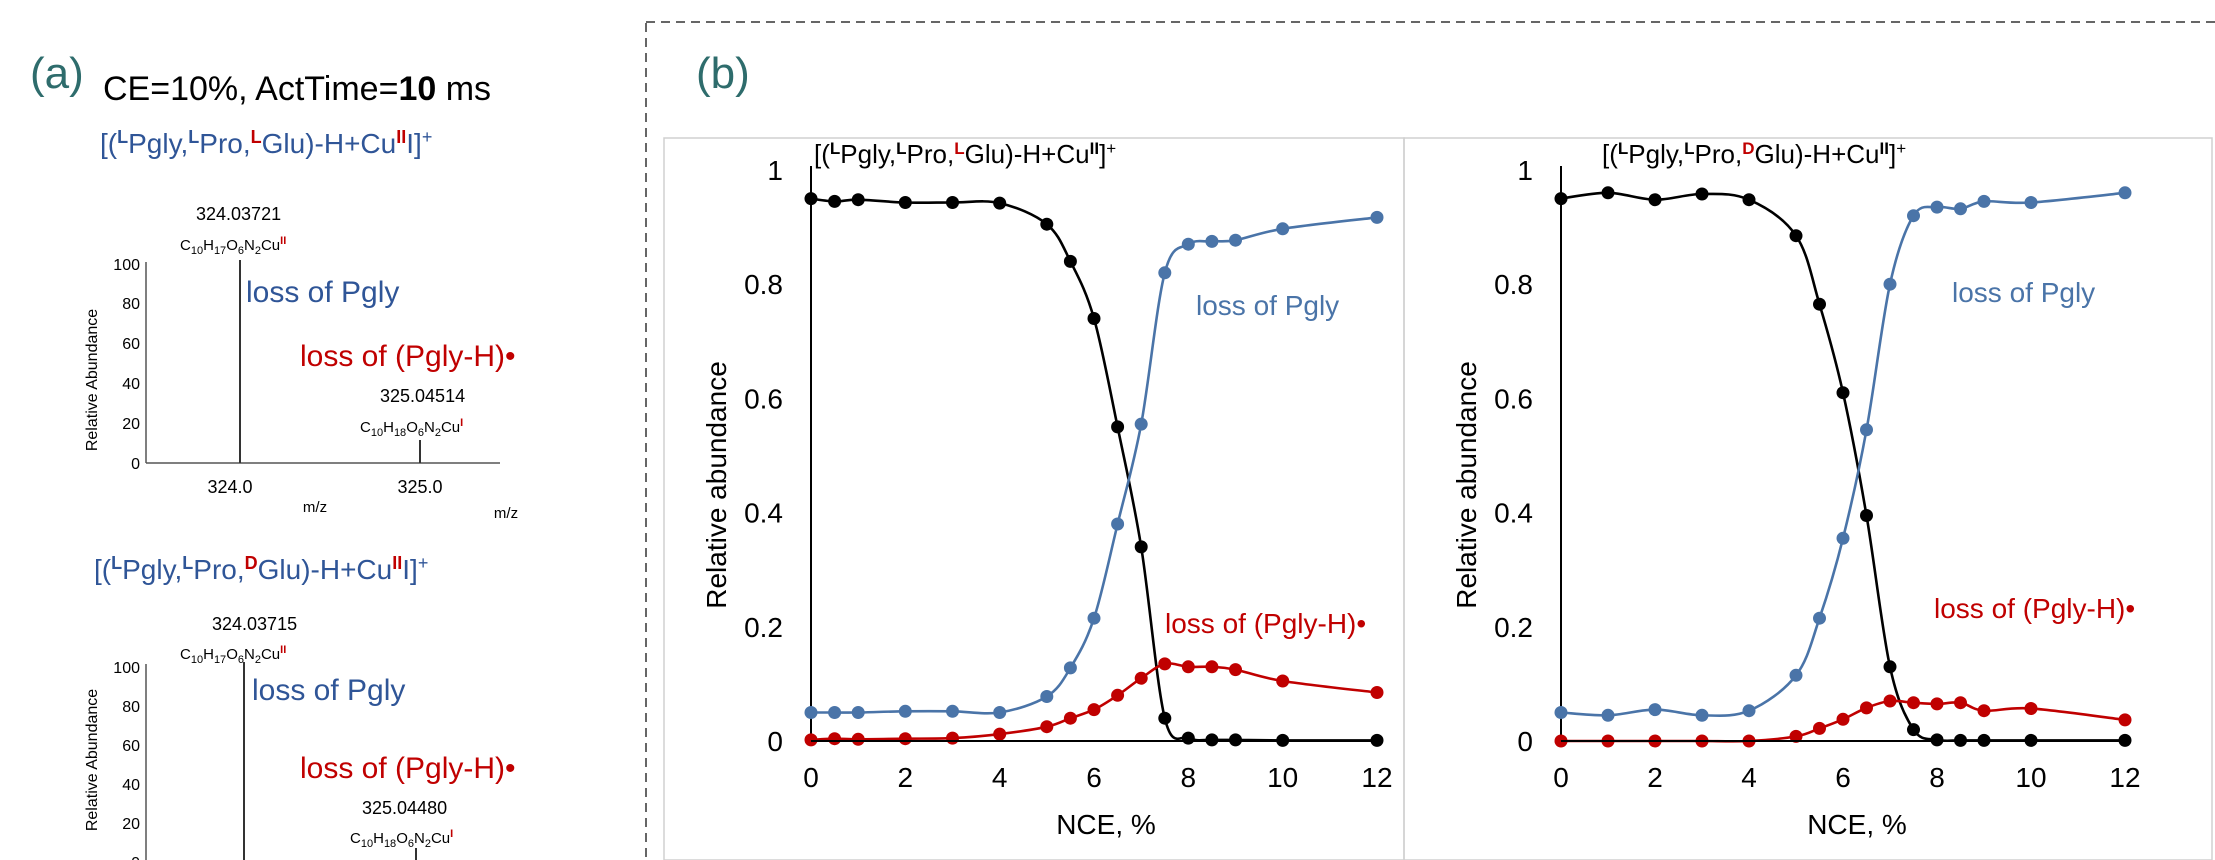 The image size is (2215, 860). What do you see at coordinates (1000, 777) in the screenshot?
I see `chart-xtick-label: 4` at bounding box center [1000, 777].